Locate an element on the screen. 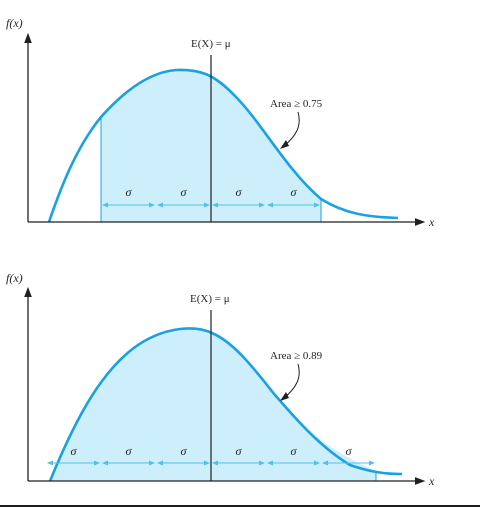  area-leader-head-bottom is located at coordinates (284, 396).